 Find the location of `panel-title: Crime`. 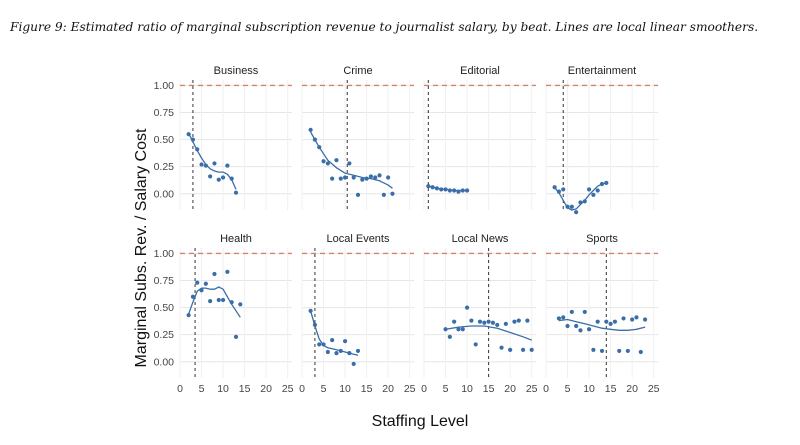

panel-title: Crime is located at coordinates (357, 71).